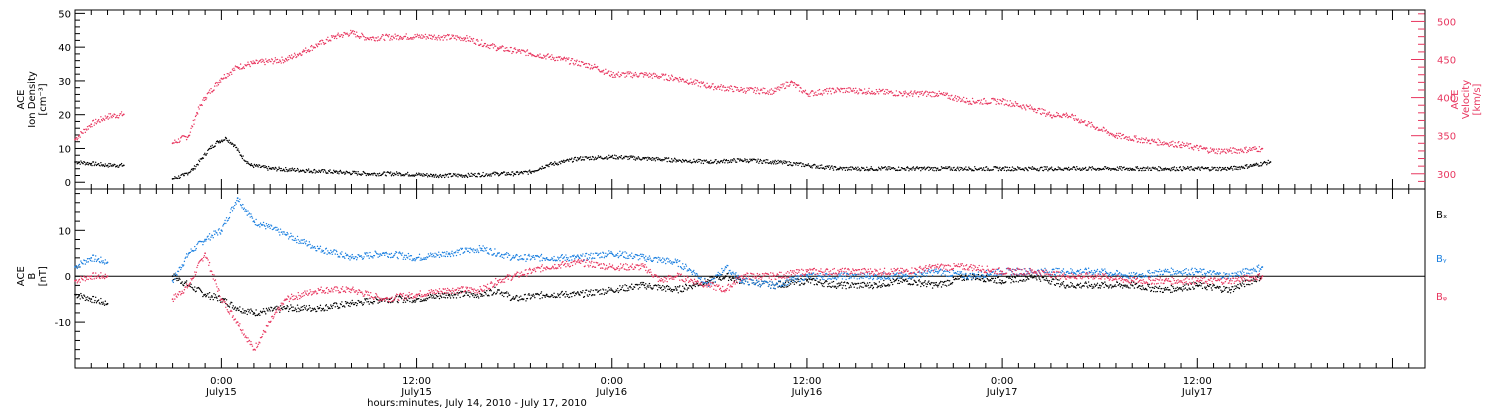 This screenshot has height=410, width=1500. What do you see at coordinates (64, 116) in the screenshot?
I see `left-tick-label: 20` at bounding box center [64, 116].